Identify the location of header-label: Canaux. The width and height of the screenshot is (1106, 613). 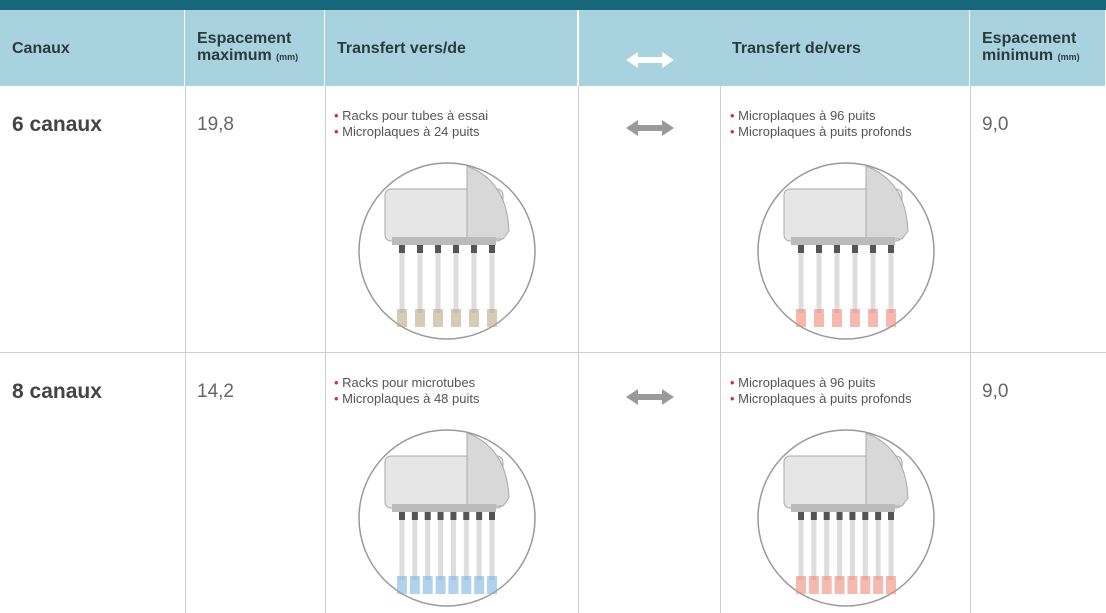
(41, 48).